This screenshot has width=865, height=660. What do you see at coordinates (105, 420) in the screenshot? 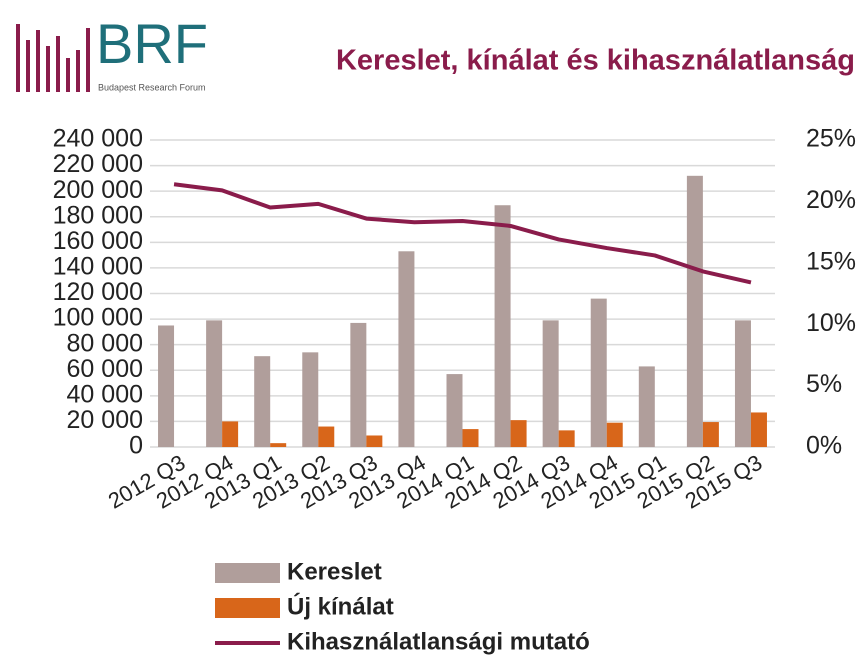
I see `y-tick-label: 20 000` at bounding box center [105, 420].